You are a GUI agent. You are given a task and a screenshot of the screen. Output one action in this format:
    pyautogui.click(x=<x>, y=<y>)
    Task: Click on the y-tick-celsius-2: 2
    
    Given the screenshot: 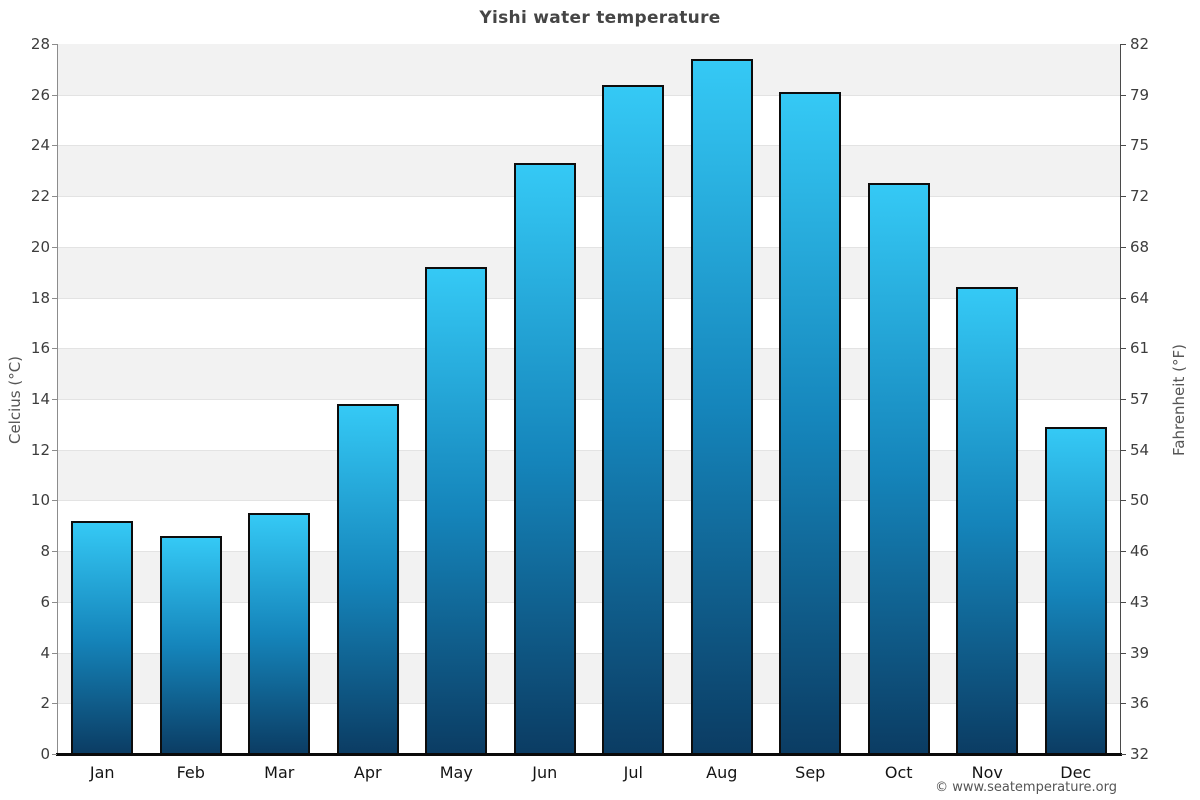 What is the action you would take?
    pyautogui.click(x=45, y=703)
    